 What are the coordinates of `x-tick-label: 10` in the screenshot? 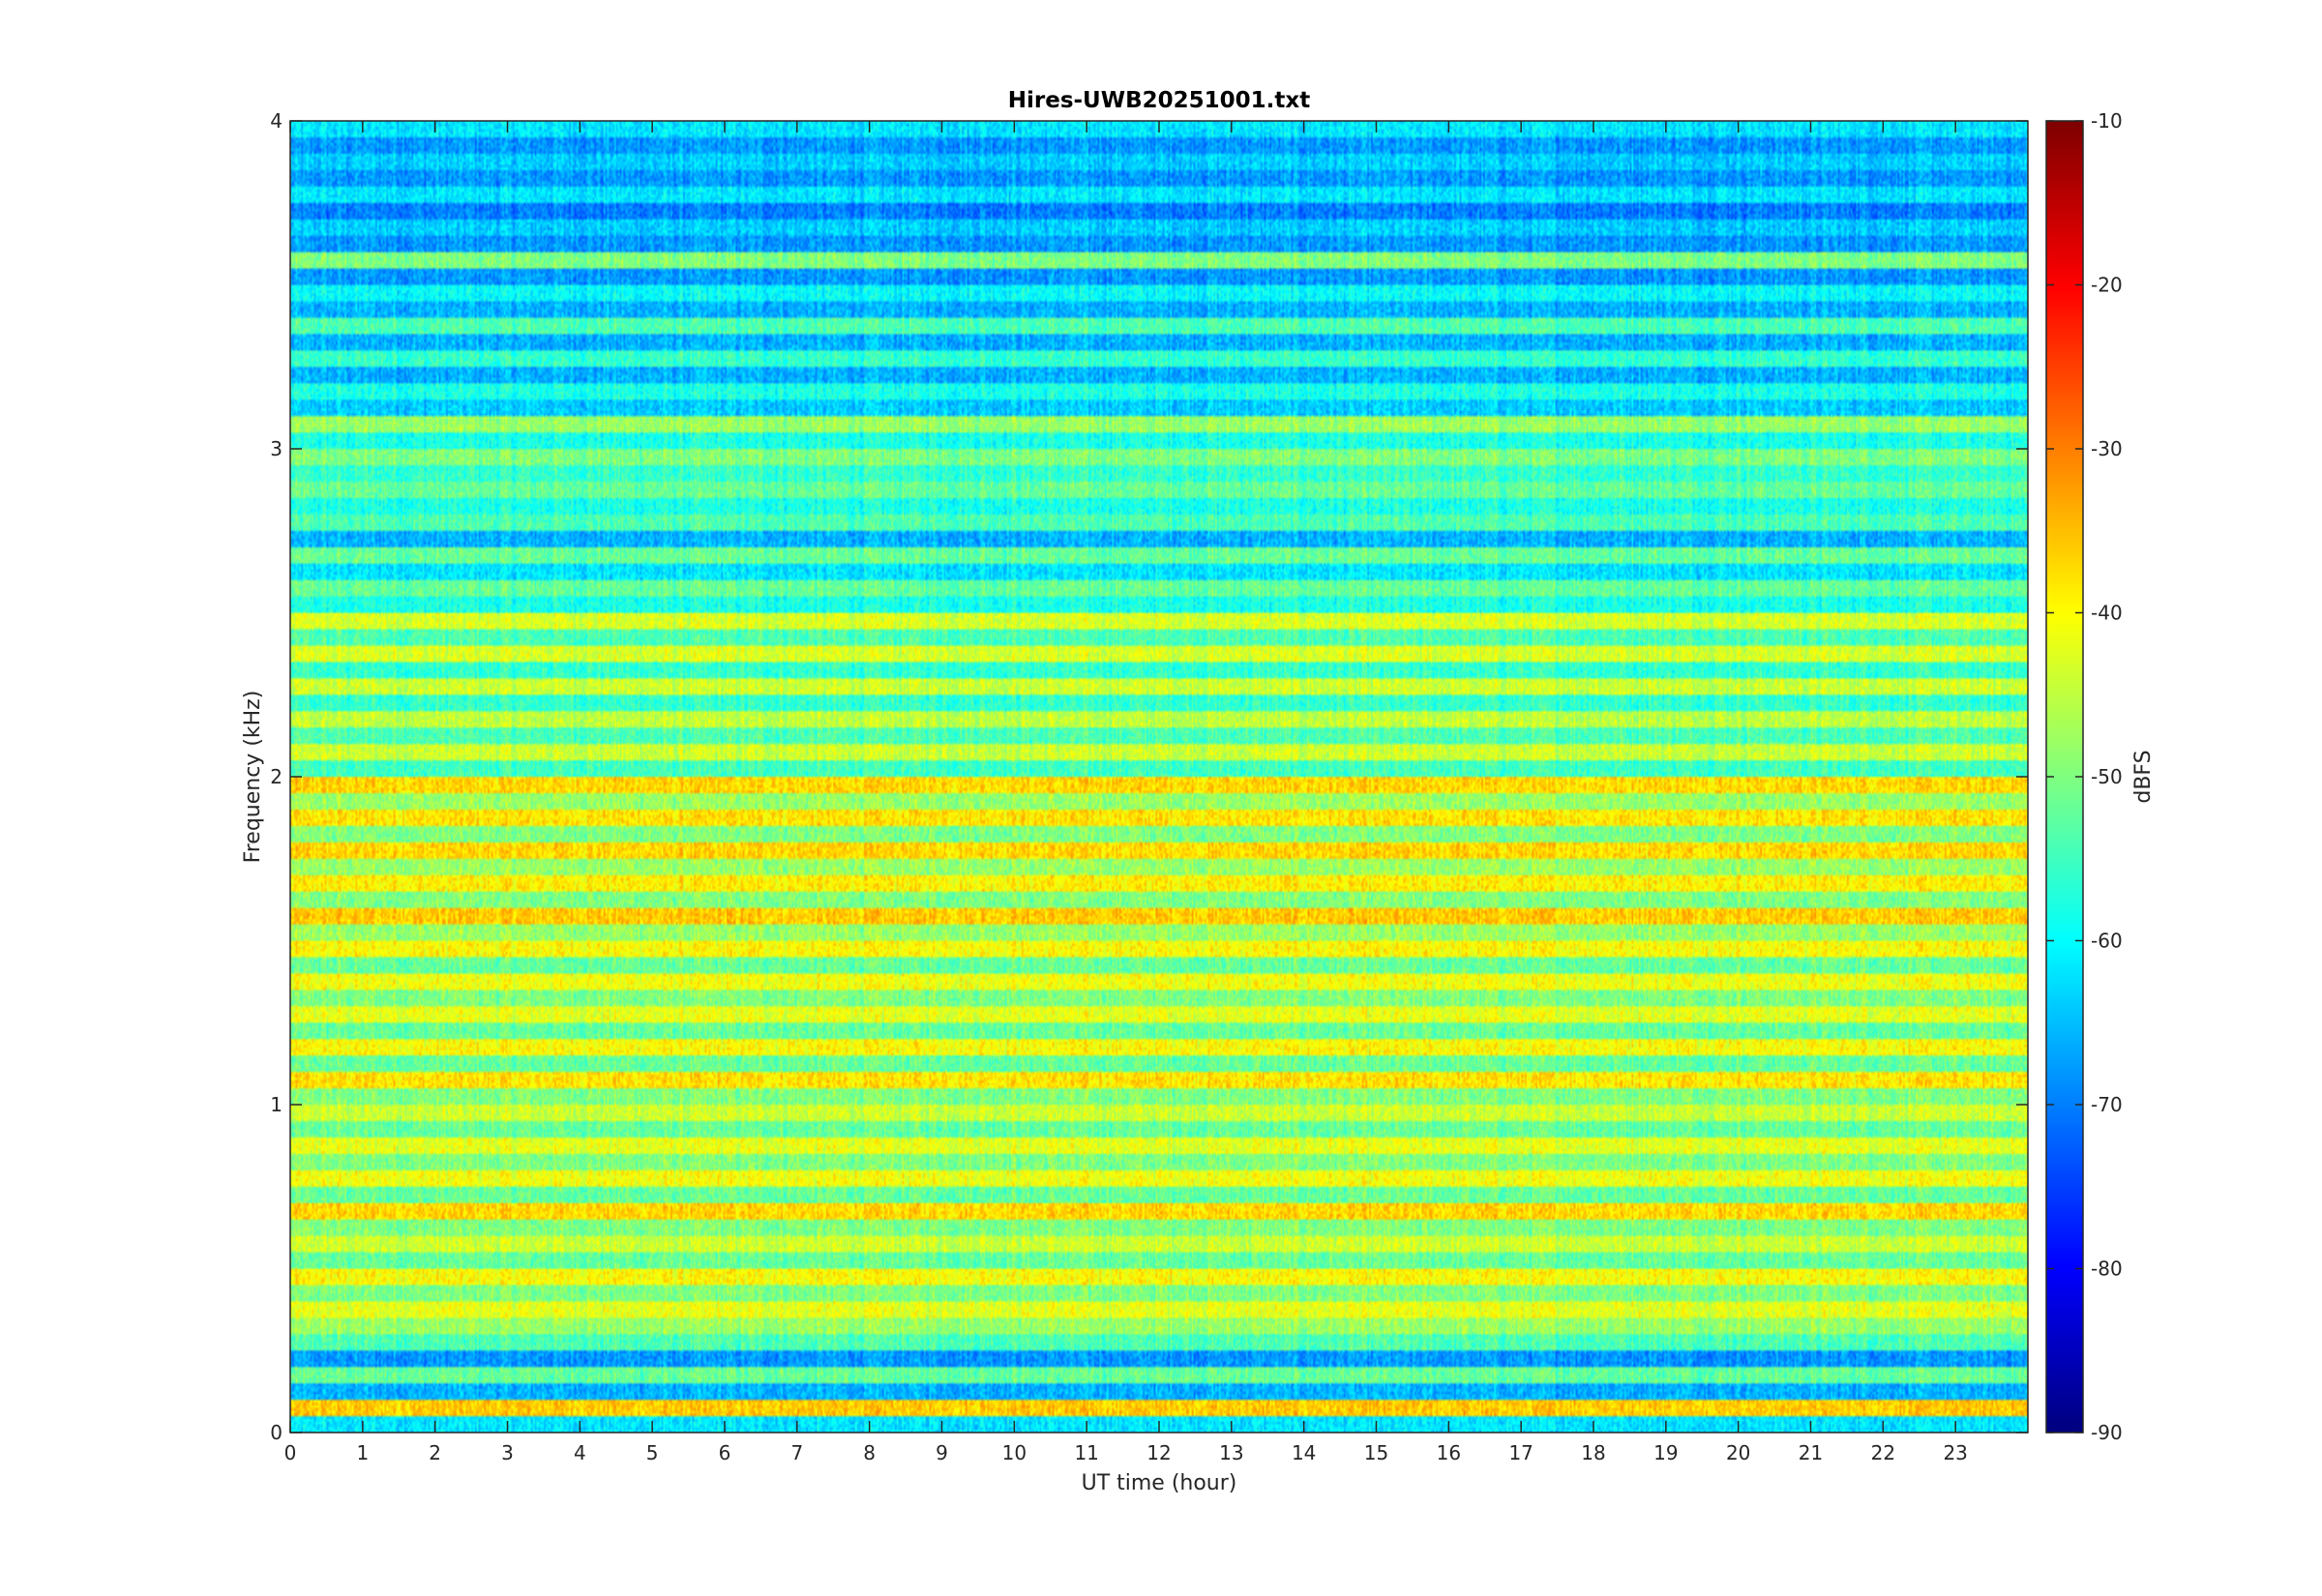 It's located at (1014, 1452).